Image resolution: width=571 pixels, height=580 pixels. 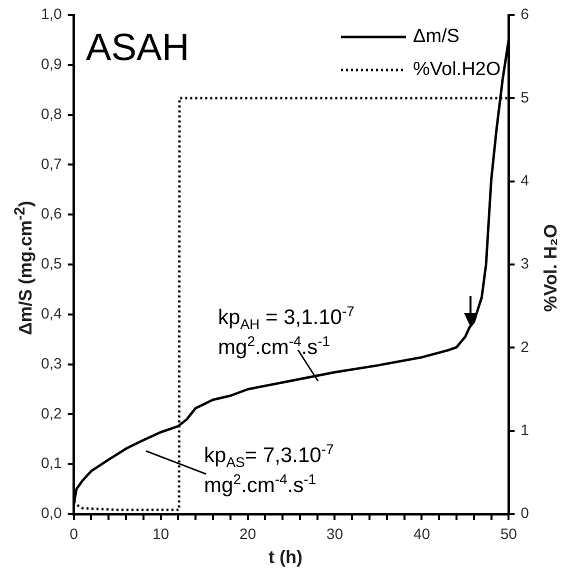 What do you see at coordinates (335, 535) in the screenshot?
I see `x-tick-label: 30` at bounding box center [335, 535].